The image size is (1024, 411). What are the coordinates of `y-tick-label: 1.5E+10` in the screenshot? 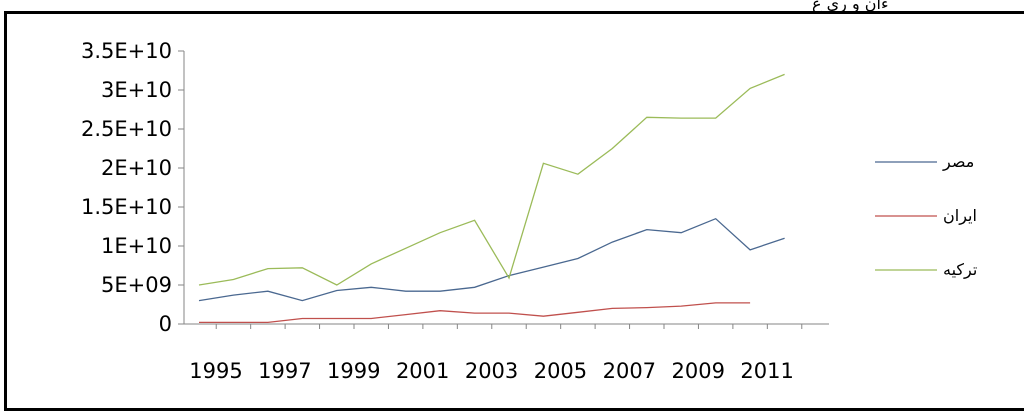 It's located at (126, 207).